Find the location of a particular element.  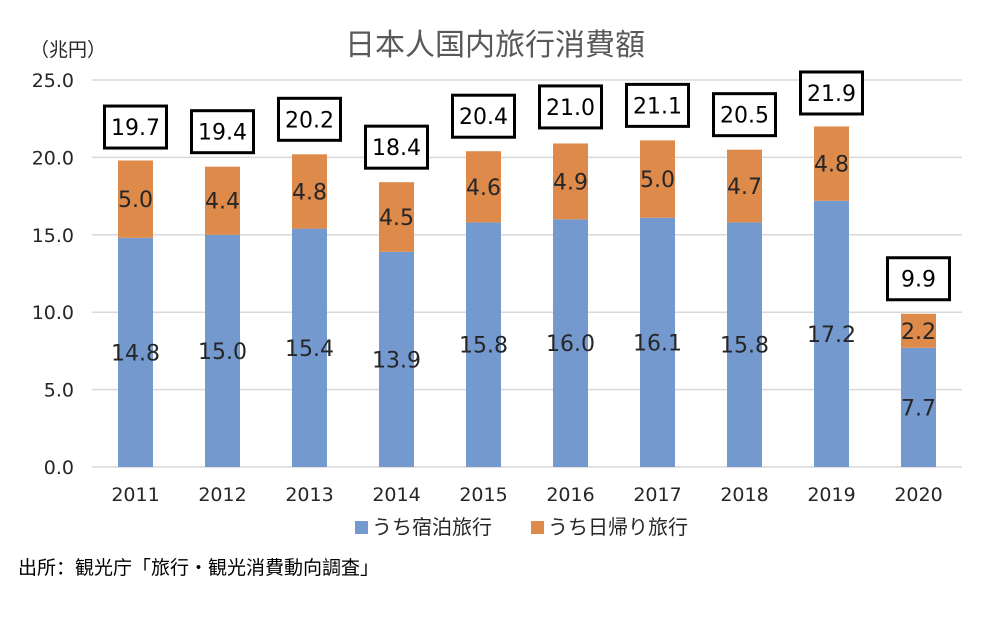

x-tick-label: 2012 is located at coordinates (222, 495).